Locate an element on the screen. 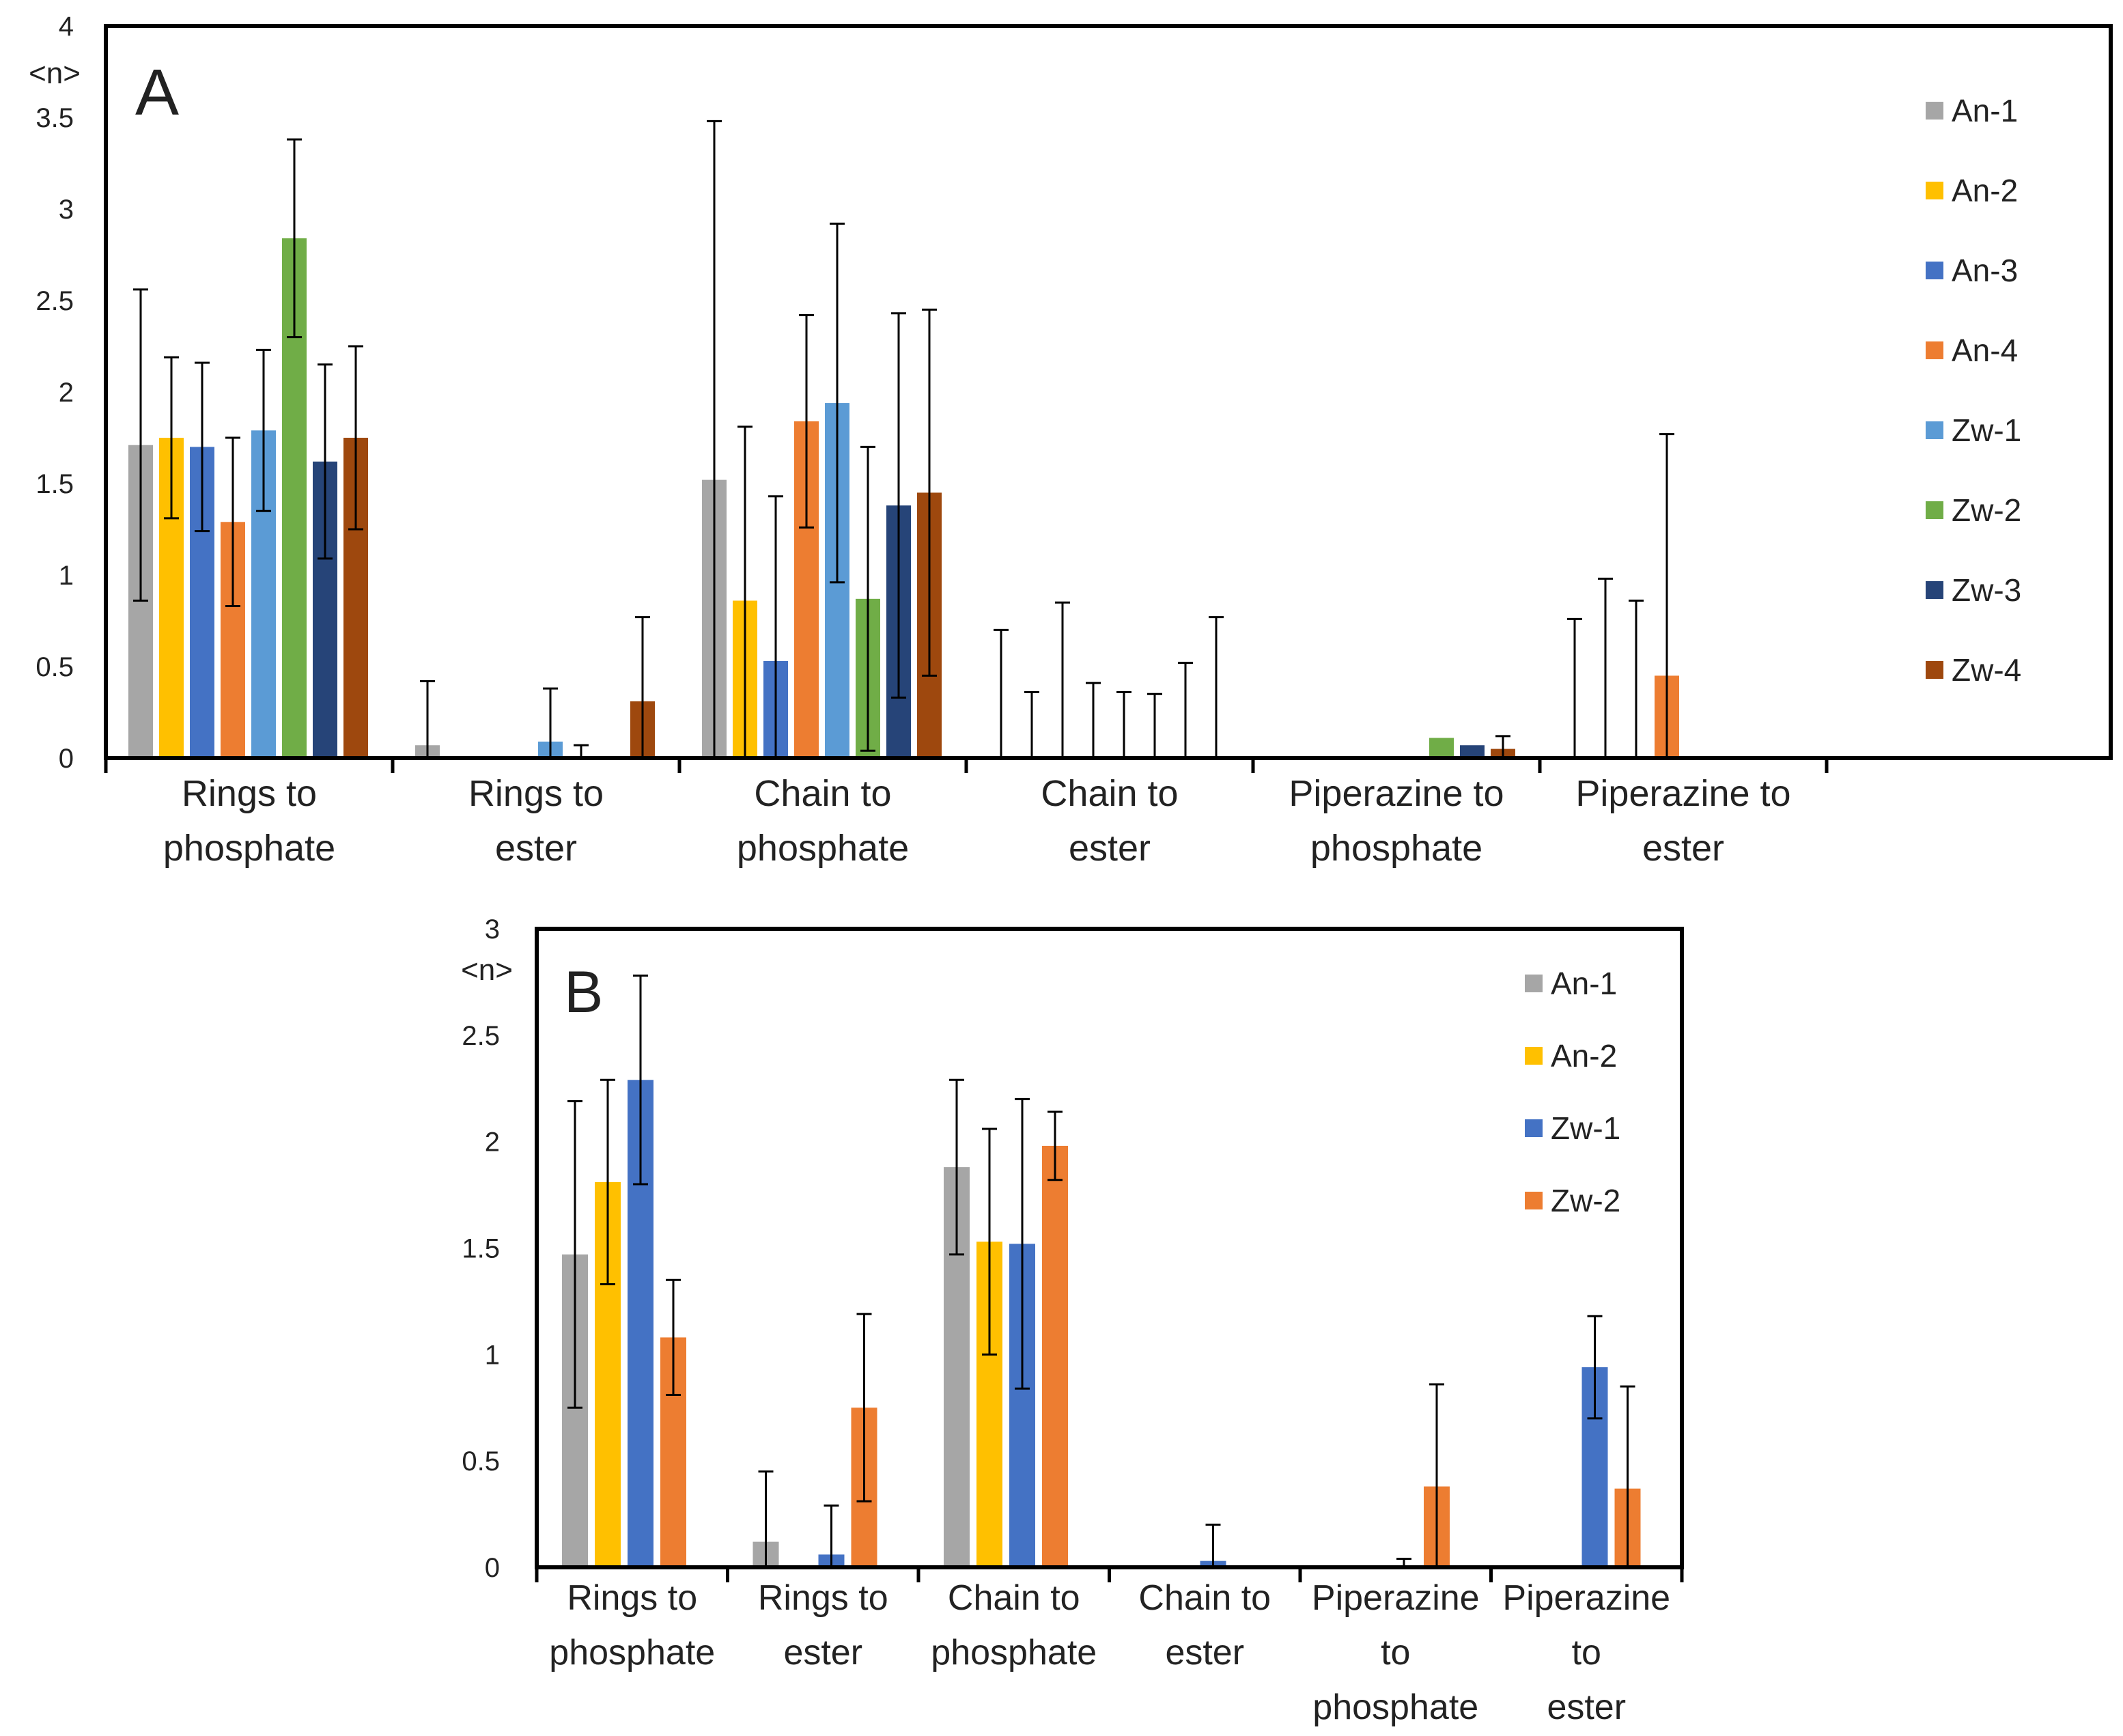  chart-a-ytick-label: 1.5 is located at coordinates (55, 484).